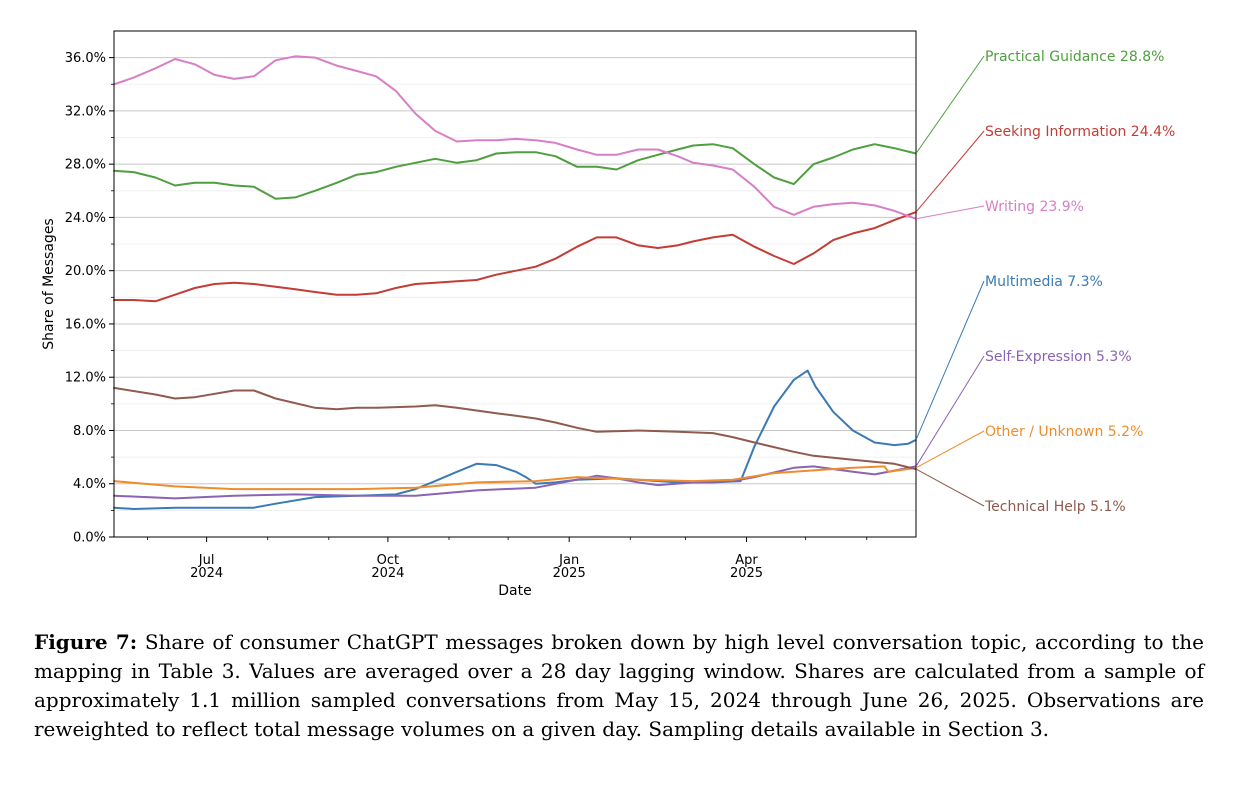  I want to click on y-tick-label: 32.0%, so click(85, 111).